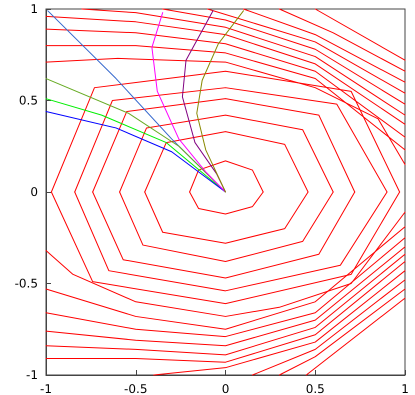 The width and height of the screenshot is (415, 395). I want to click on x-tick-label: 0.5, so click(315, 388).